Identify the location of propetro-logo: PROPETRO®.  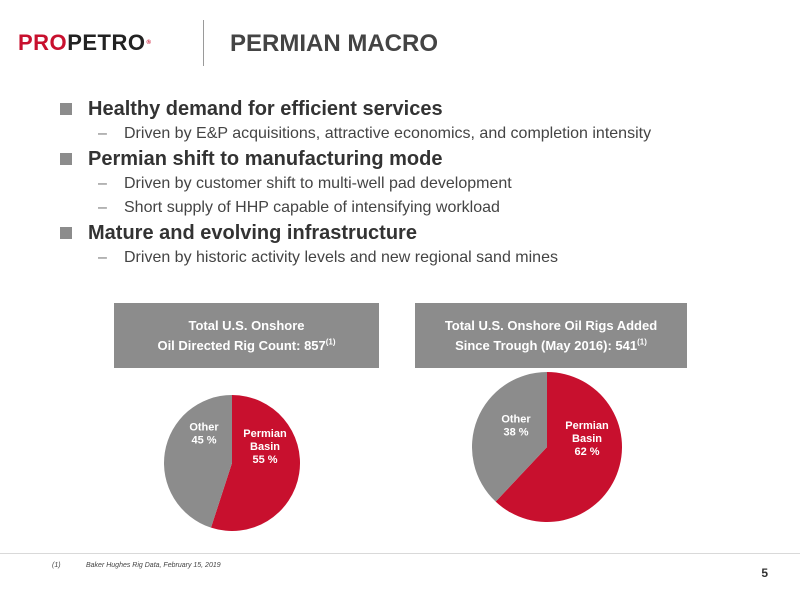
(84, 43).